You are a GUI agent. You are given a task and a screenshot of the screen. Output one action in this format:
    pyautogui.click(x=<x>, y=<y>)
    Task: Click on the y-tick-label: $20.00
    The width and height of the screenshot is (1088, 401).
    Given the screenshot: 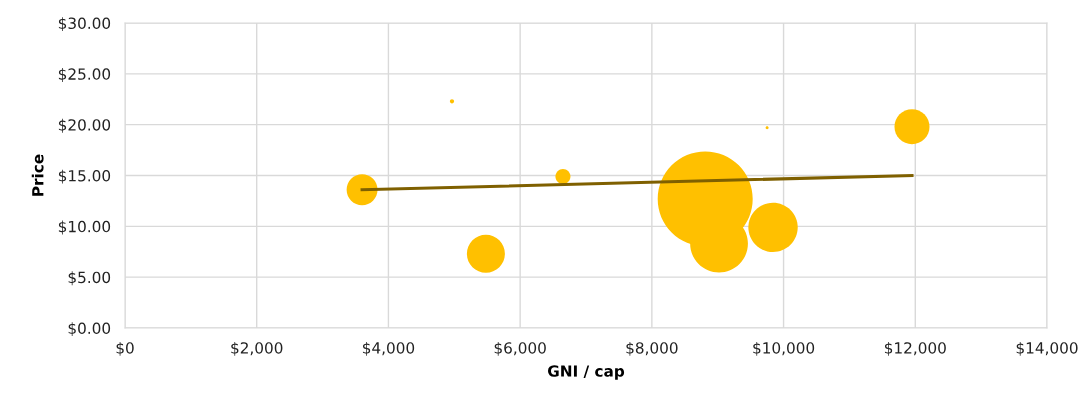 What is the action you would take?
    pyautogui.click(x=84, y=125)
    